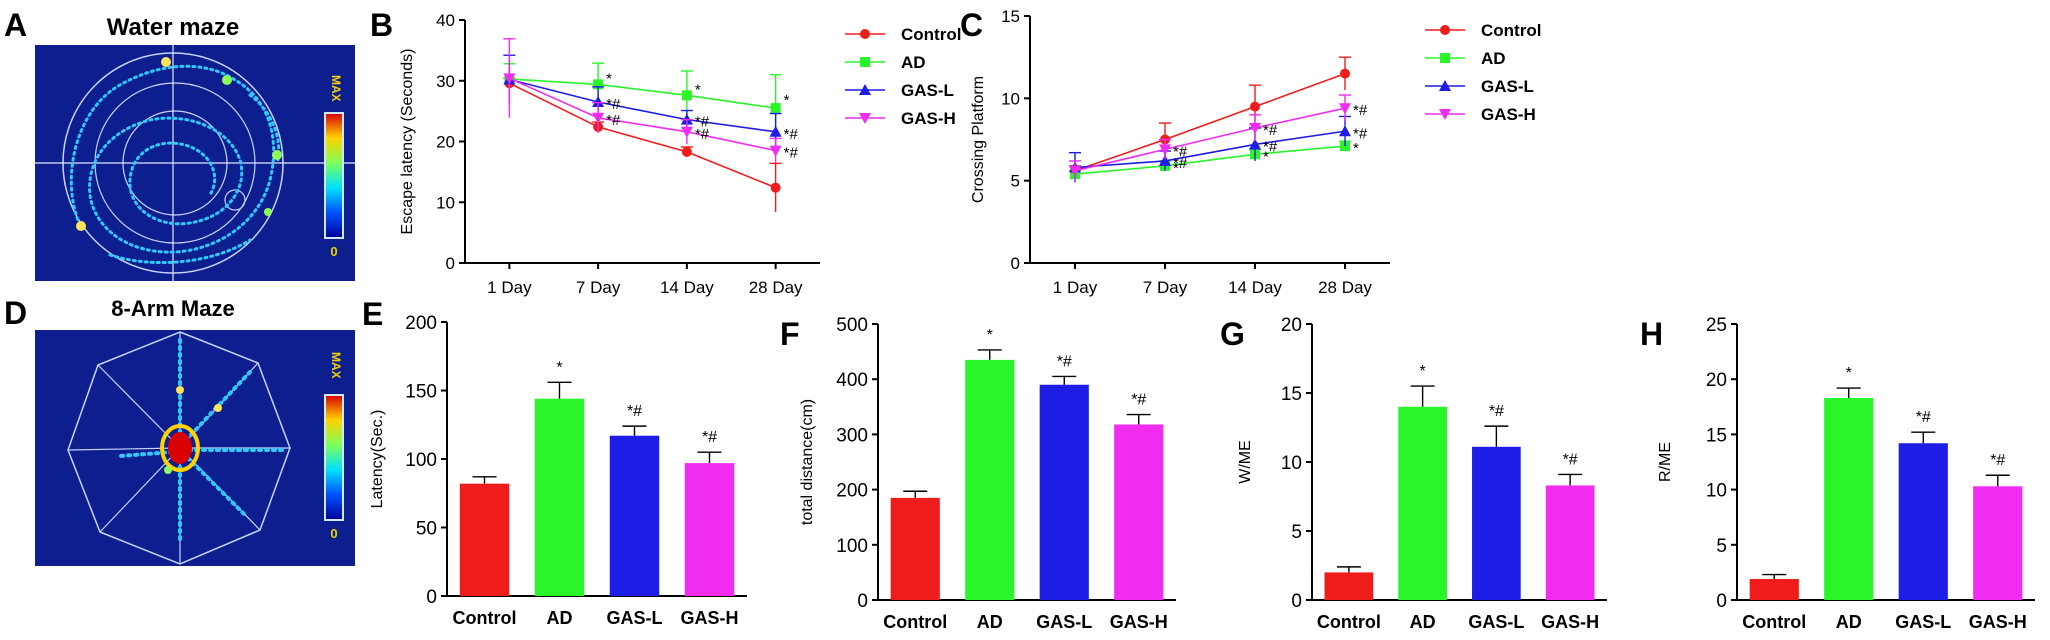  I want to click on y-tick-label: 100, so click(421, 460).